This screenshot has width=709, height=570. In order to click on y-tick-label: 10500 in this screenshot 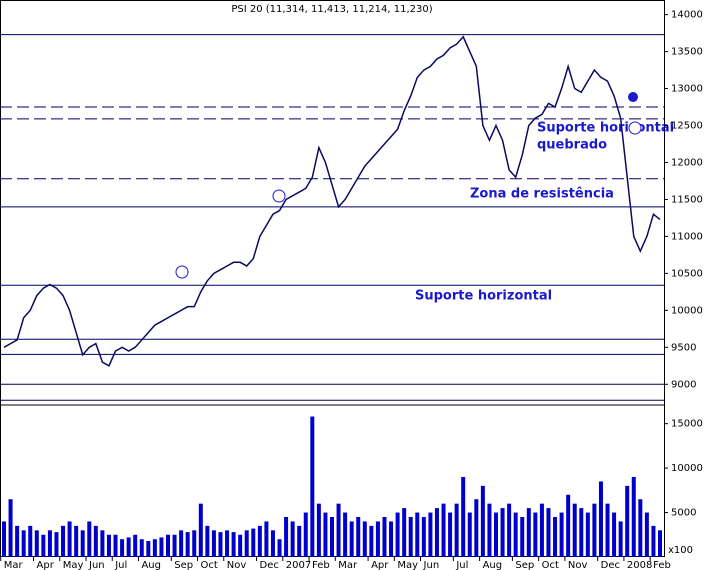, I will do `click(687, 273)`.